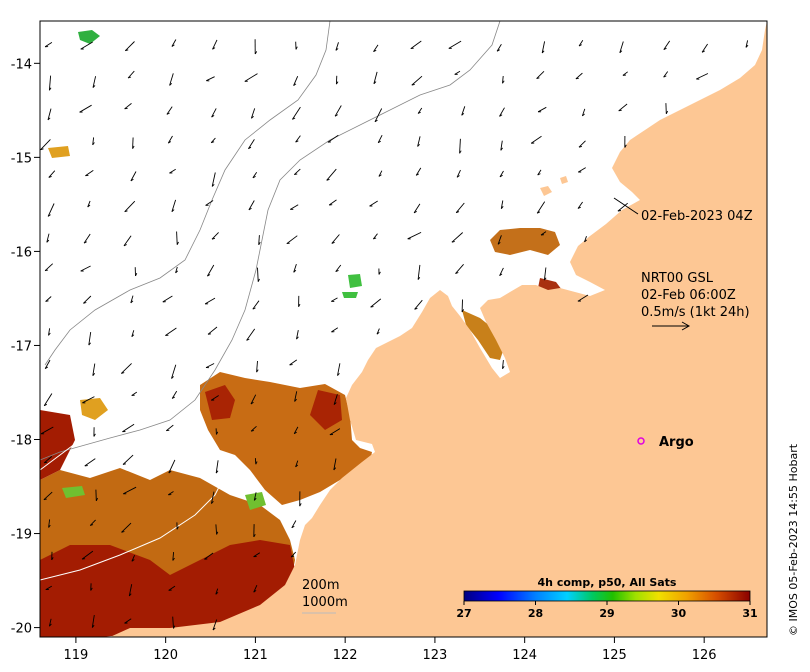 The height and width of the screenshot is (672, 810). I want to click on credit-label: © IMOS 05-Feb-2023 14:55 Hobart, so click(793, 539).